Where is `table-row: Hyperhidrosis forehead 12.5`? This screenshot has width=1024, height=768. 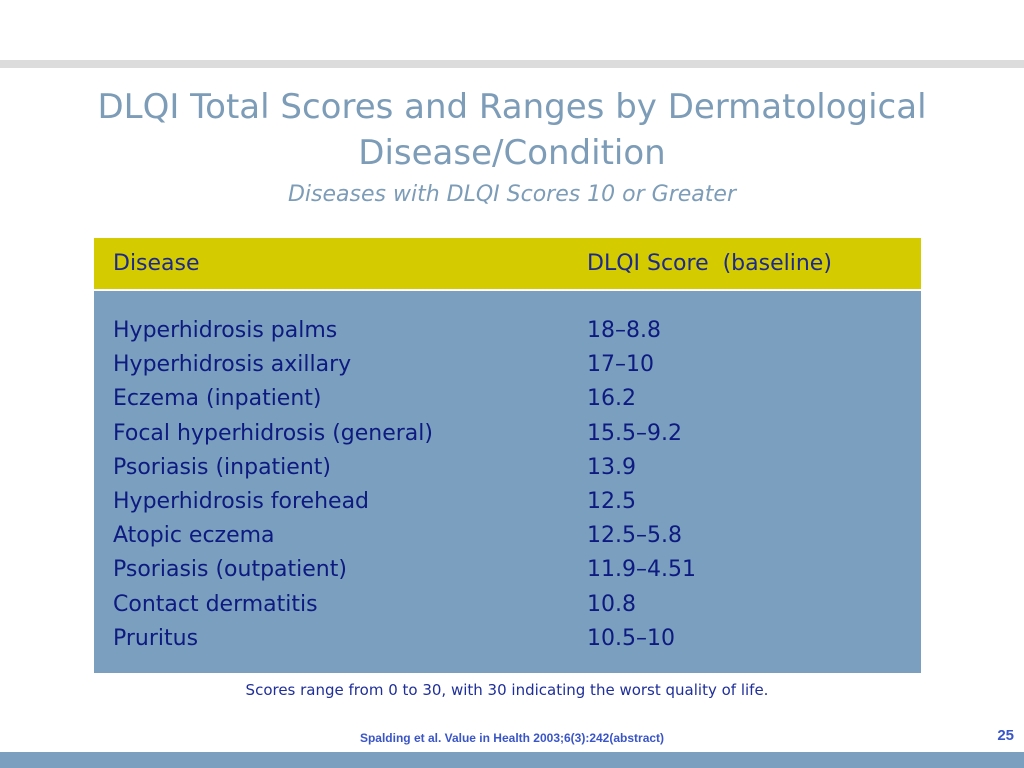 table-row: Hyperhidrosis forehead 12.5 is located at coordinates (507, 504).